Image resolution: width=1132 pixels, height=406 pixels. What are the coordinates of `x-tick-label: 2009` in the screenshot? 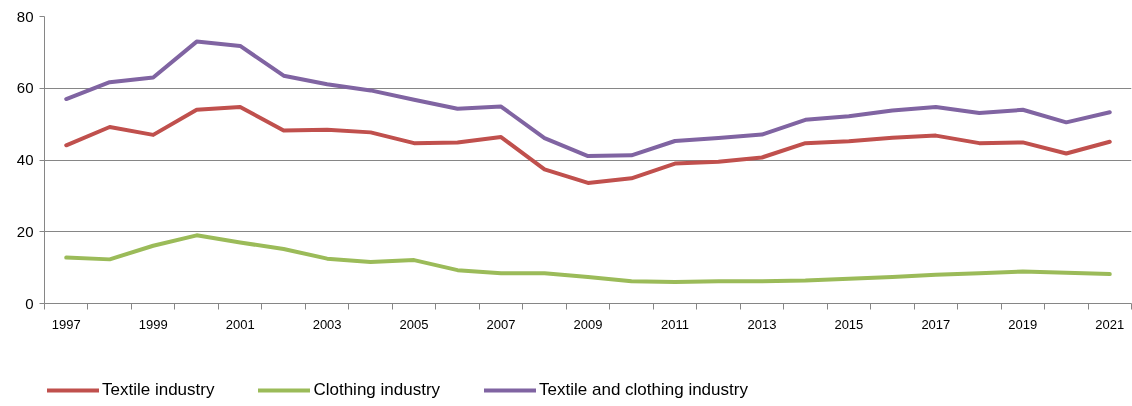 It's located at (588, 324).